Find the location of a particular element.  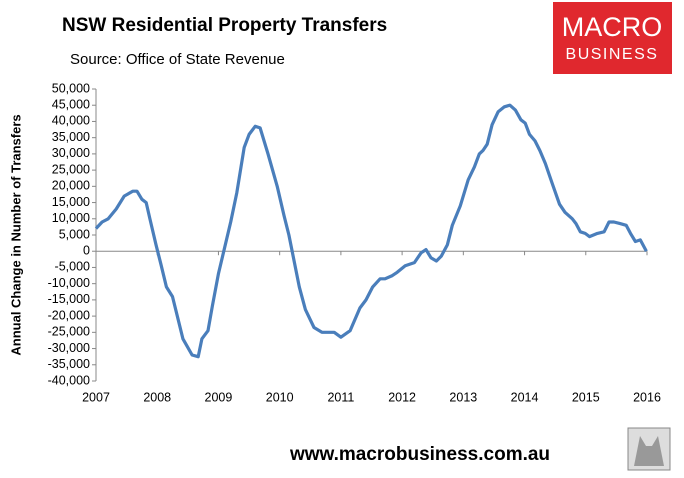

x-tick-label: 2014 is located at coordinates (525, 397).